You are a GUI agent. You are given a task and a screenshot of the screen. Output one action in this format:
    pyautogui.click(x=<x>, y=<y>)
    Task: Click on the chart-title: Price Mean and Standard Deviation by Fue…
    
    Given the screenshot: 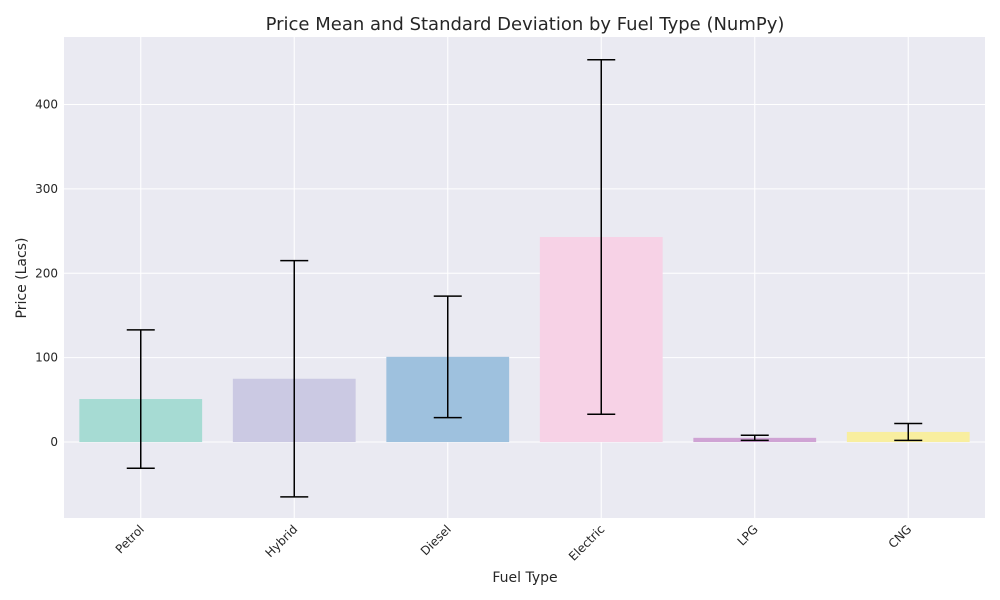 What is the action you would take?
    pyautogui.click(x=525, y=24)
    